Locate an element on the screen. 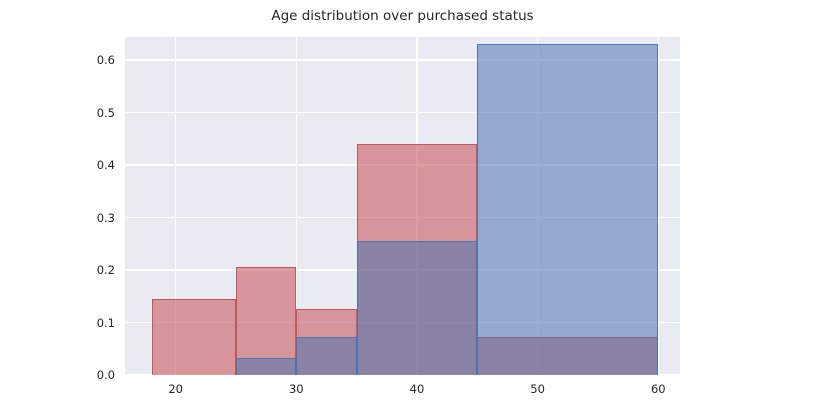  x-tick-label: 40 is located at coordinates (417, 389).